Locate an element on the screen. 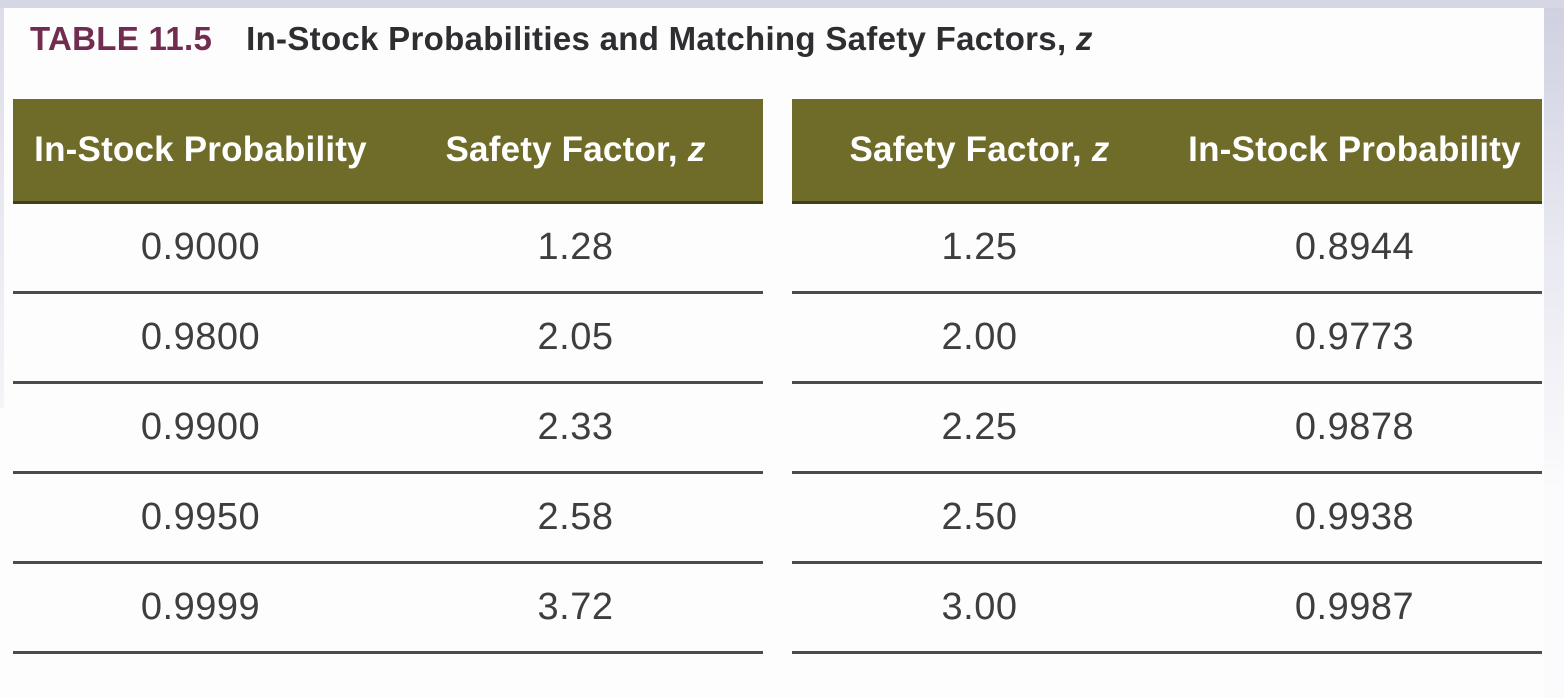 This screenshot has height=698, width=1564. cell-in-stock-probability: 0.9938 is located at coordinates (1354, 518).